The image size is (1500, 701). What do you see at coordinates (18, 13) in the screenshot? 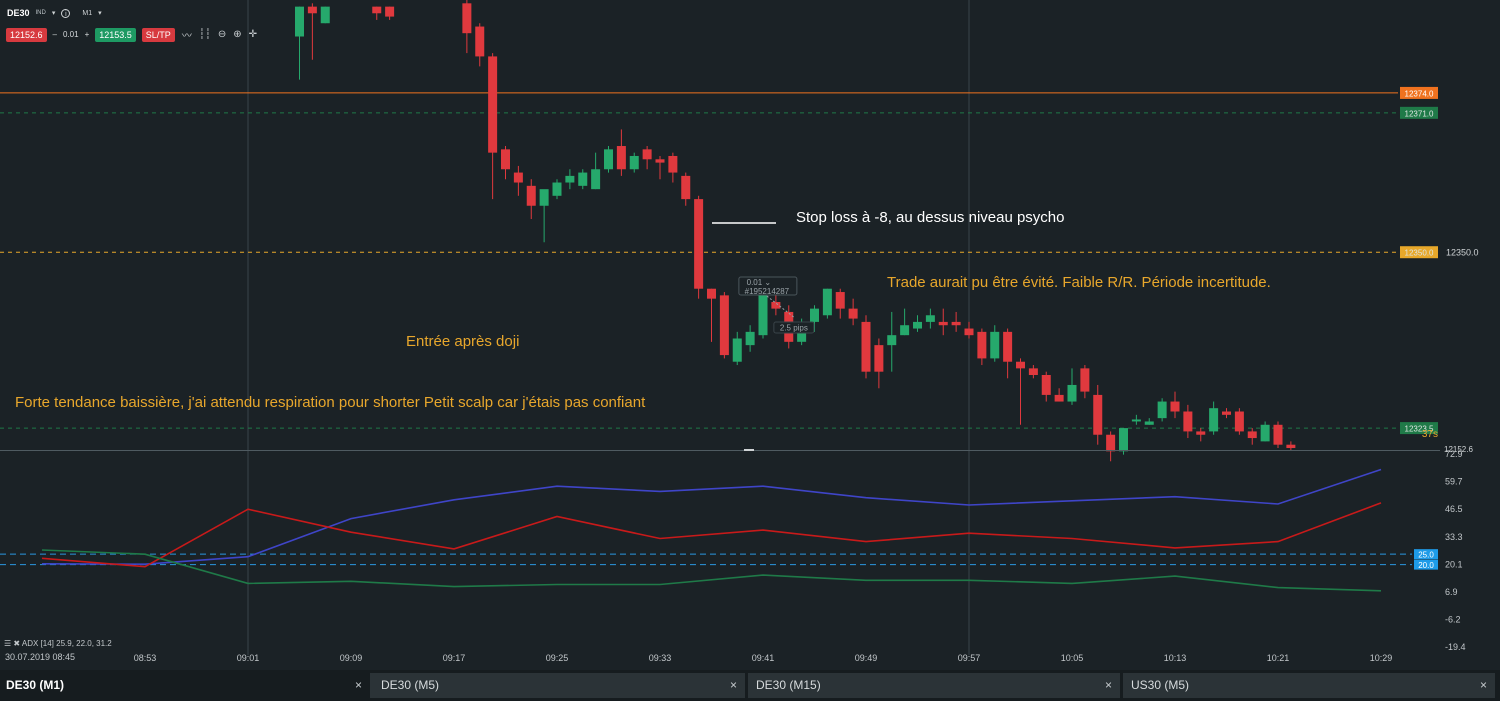
I see `symbol-name: DE30` at bounding box center [18, 13].